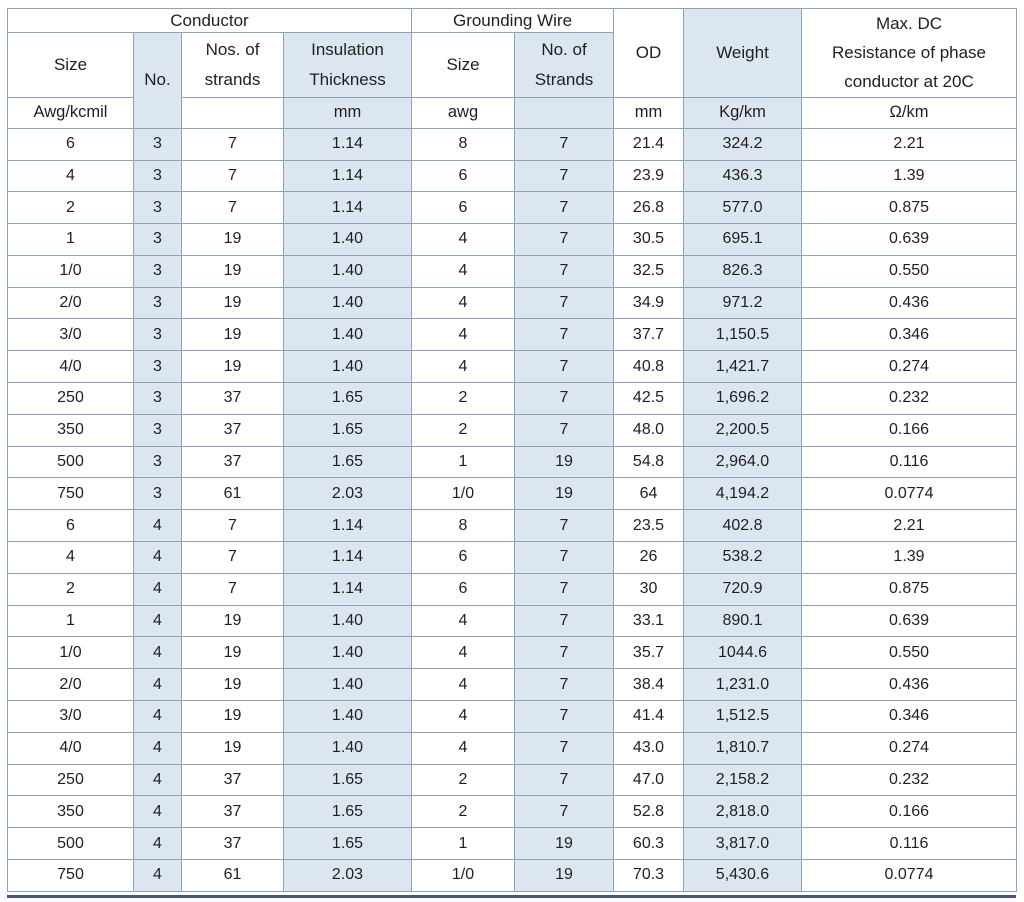 The height and width of the screenshot is (902, 1024). I want to click on table-row: 250 4 37 1.65 2 7 47.0 2,158.2 0.232, so click(512, 780).